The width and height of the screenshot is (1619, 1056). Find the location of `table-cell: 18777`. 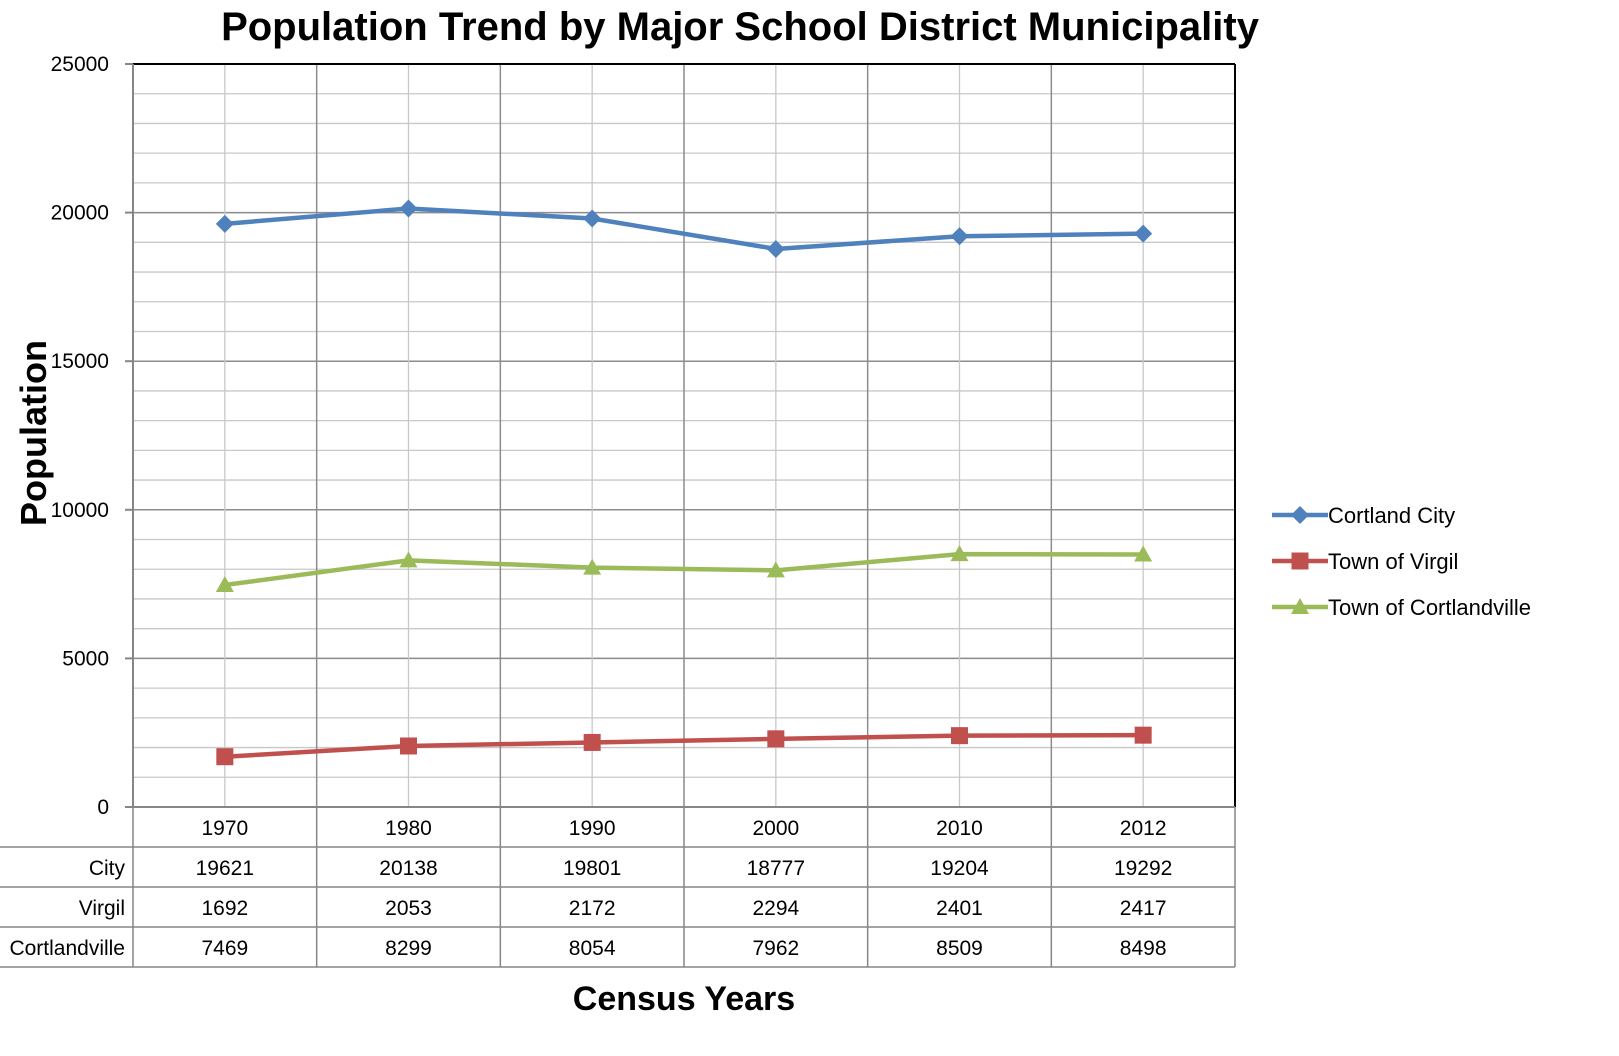

table-cell: 18777 is located at coordinates (776, 868).